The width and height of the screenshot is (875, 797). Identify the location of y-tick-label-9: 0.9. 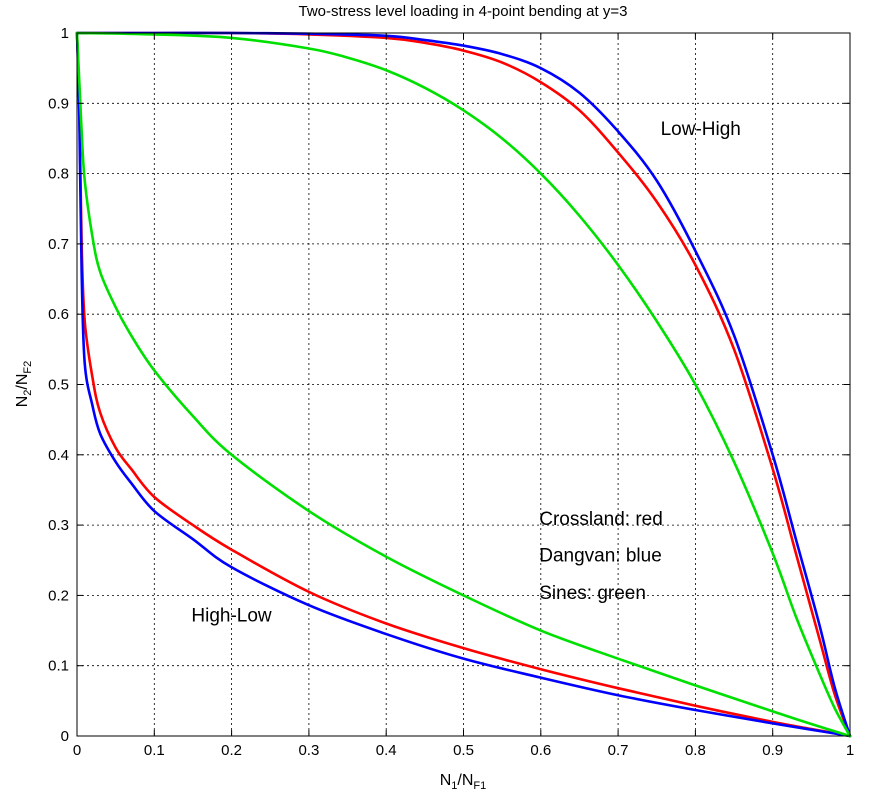
(58, 103).